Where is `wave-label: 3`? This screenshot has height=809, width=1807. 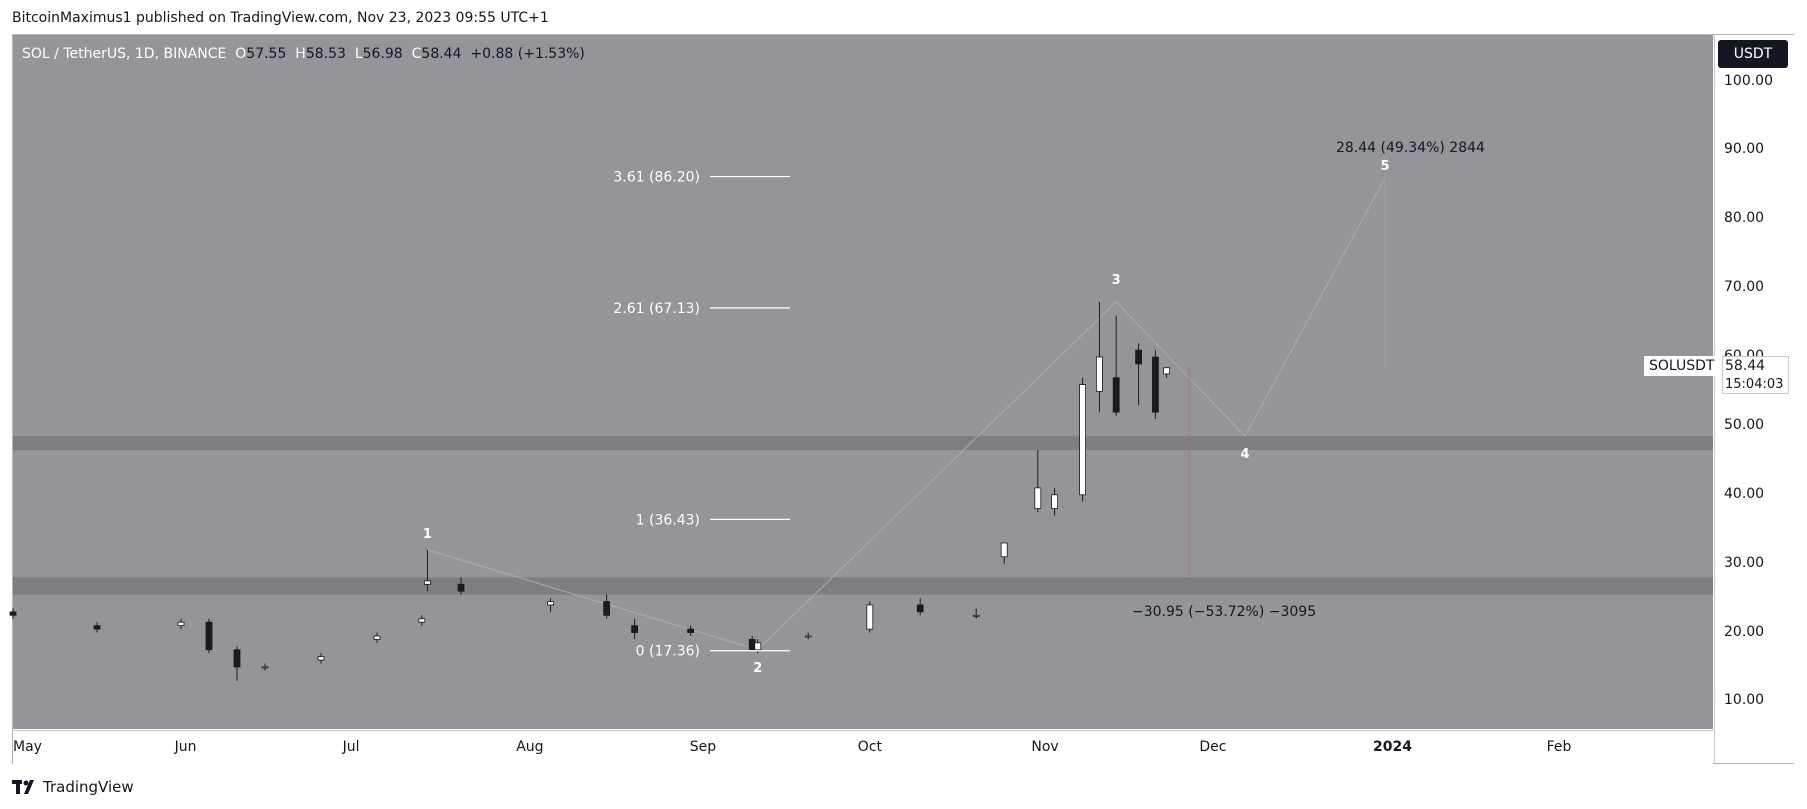
wave-label: 3 is located at coordinates (1116, 280).